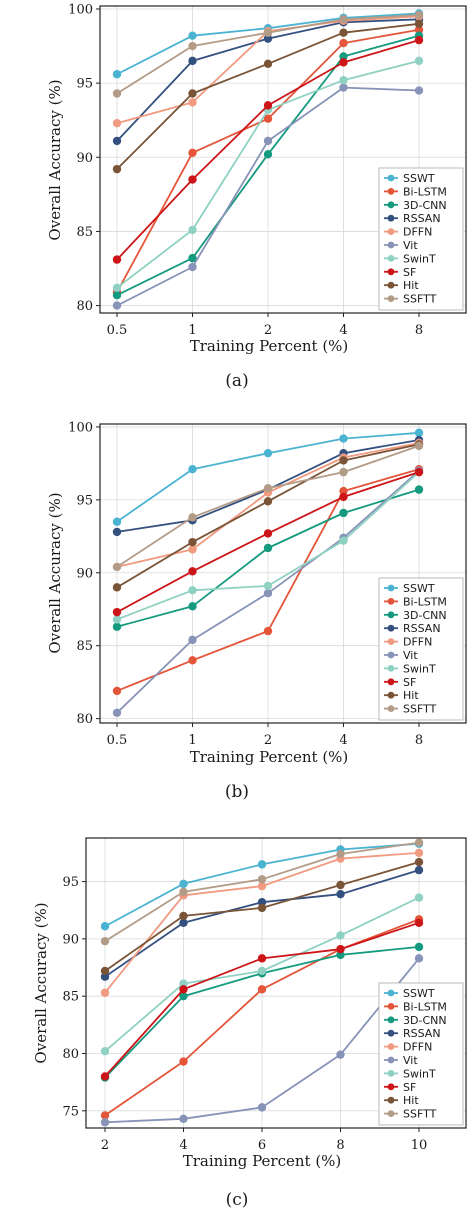  Describe the element at coordinates (409, 682) in the screenshot. I see `legend-label: SF` at that location.